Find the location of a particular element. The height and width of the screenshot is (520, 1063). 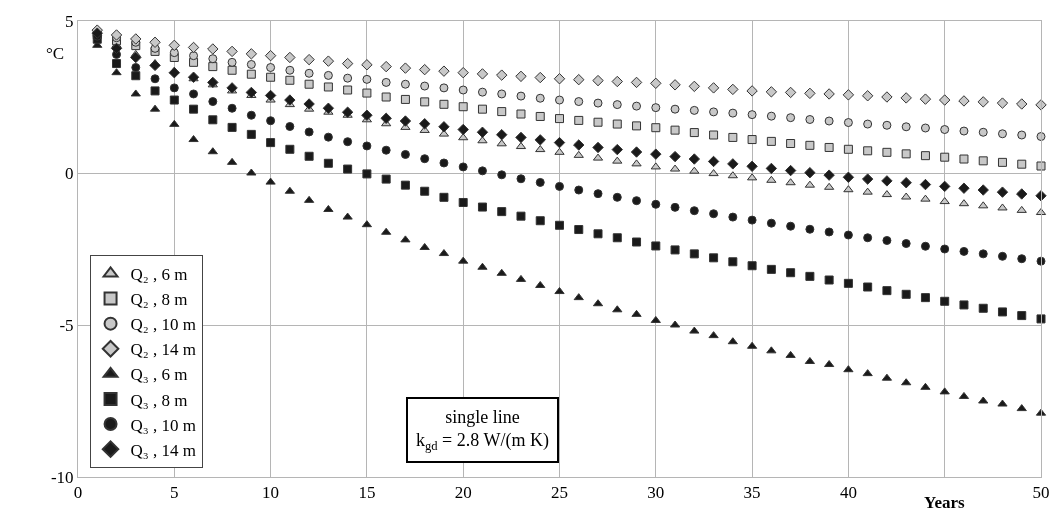

legend-label: Q₃ , 8 m is located at coordinates (159, 400).